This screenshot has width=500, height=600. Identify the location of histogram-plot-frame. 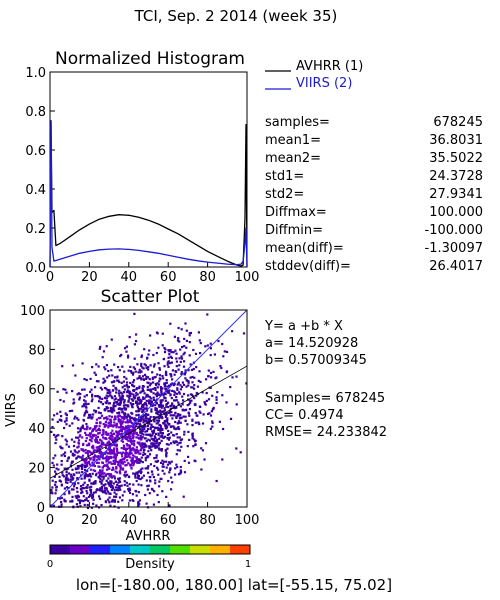
(148, 169).